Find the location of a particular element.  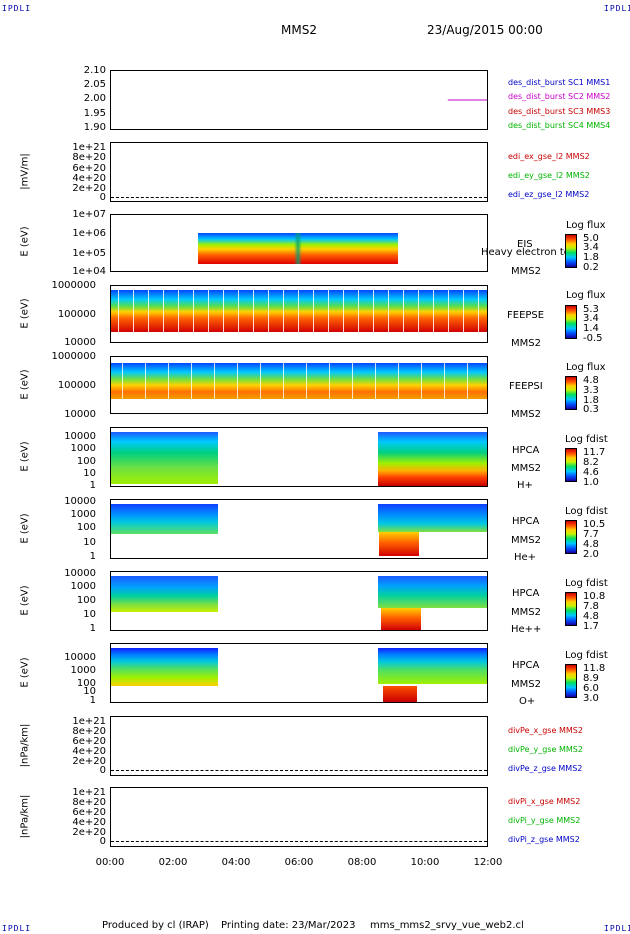

hpca-he2-red-blob is located at coordinates (401, 619).